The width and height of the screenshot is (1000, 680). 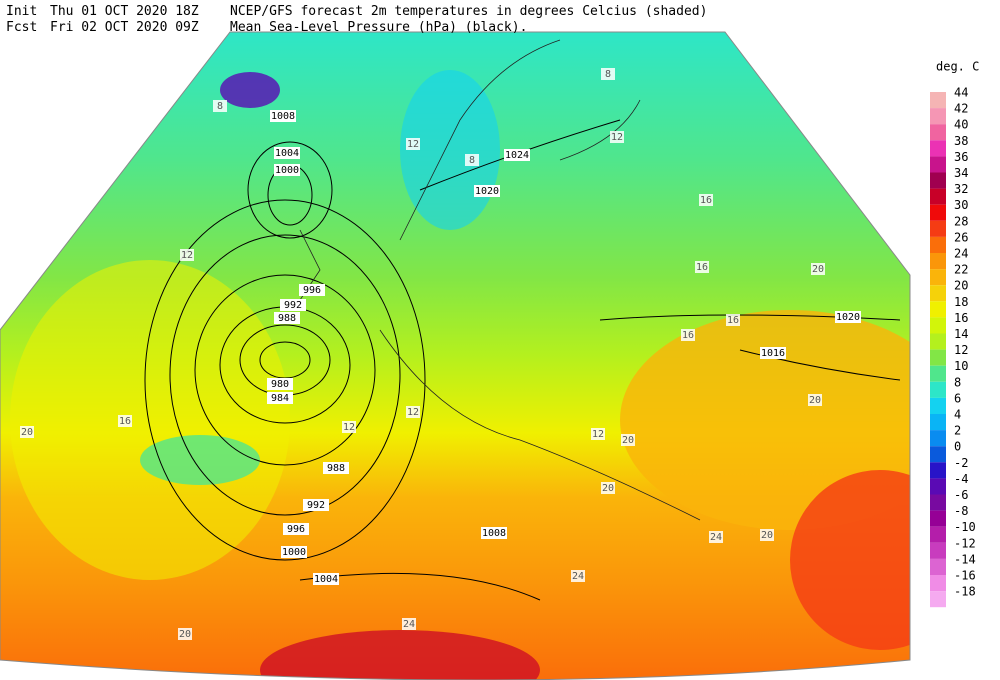 What do you see at coordinates (957, 67) in the screenshot?
I see `legend-title: deg. C` at bounding box center [957, 67].